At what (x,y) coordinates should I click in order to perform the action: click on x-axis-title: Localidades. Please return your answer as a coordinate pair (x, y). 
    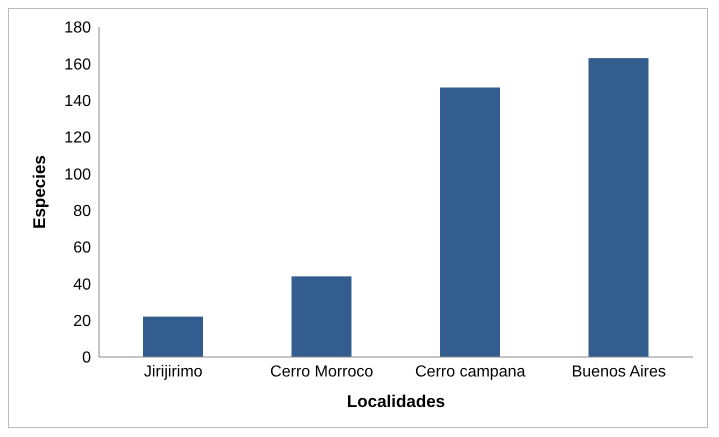
    Looking at the image, I should click on (396, 401).